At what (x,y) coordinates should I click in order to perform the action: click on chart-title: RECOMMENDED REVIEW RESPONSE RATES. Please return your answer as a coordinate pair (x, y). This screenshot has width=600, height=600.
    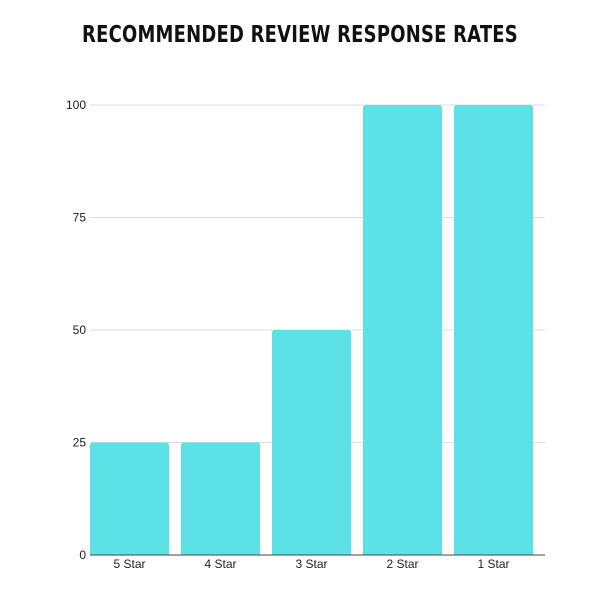
    Looking at the image, I should click on (300, 35).